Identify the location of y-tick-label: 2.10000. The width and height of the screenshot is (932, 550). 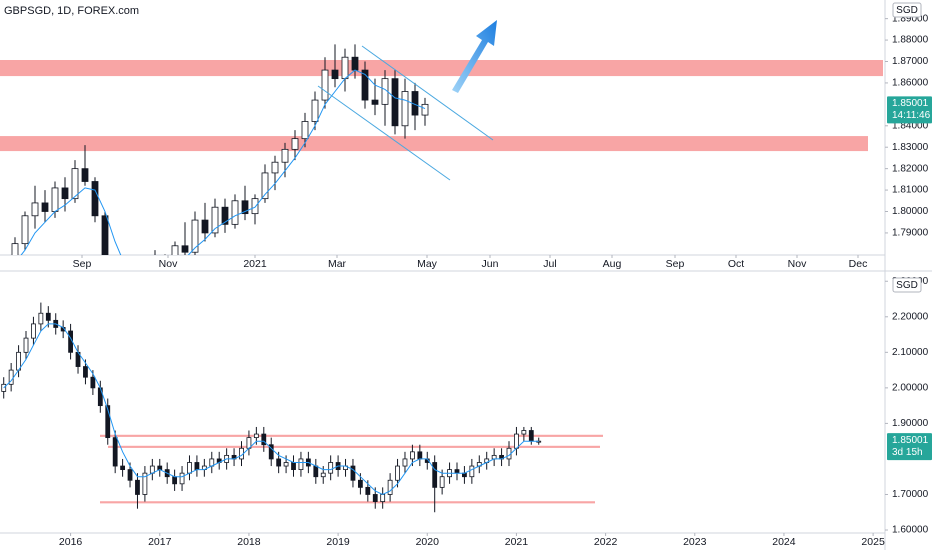
(910, 352).